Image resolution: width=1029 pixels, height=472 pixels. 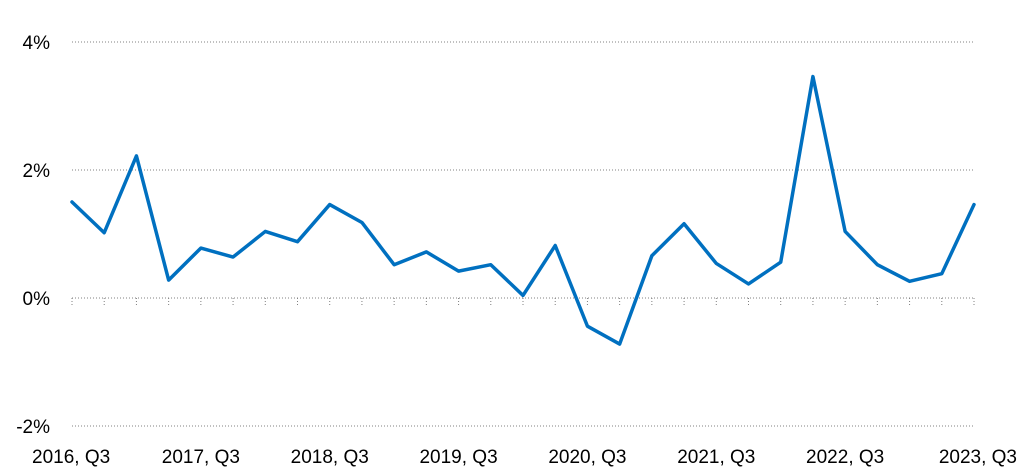 What do you see at coordinates (201, 457) in the screenshot?
I see `x-tick-label: 2017, Q3` at bounding box center [201, 457].